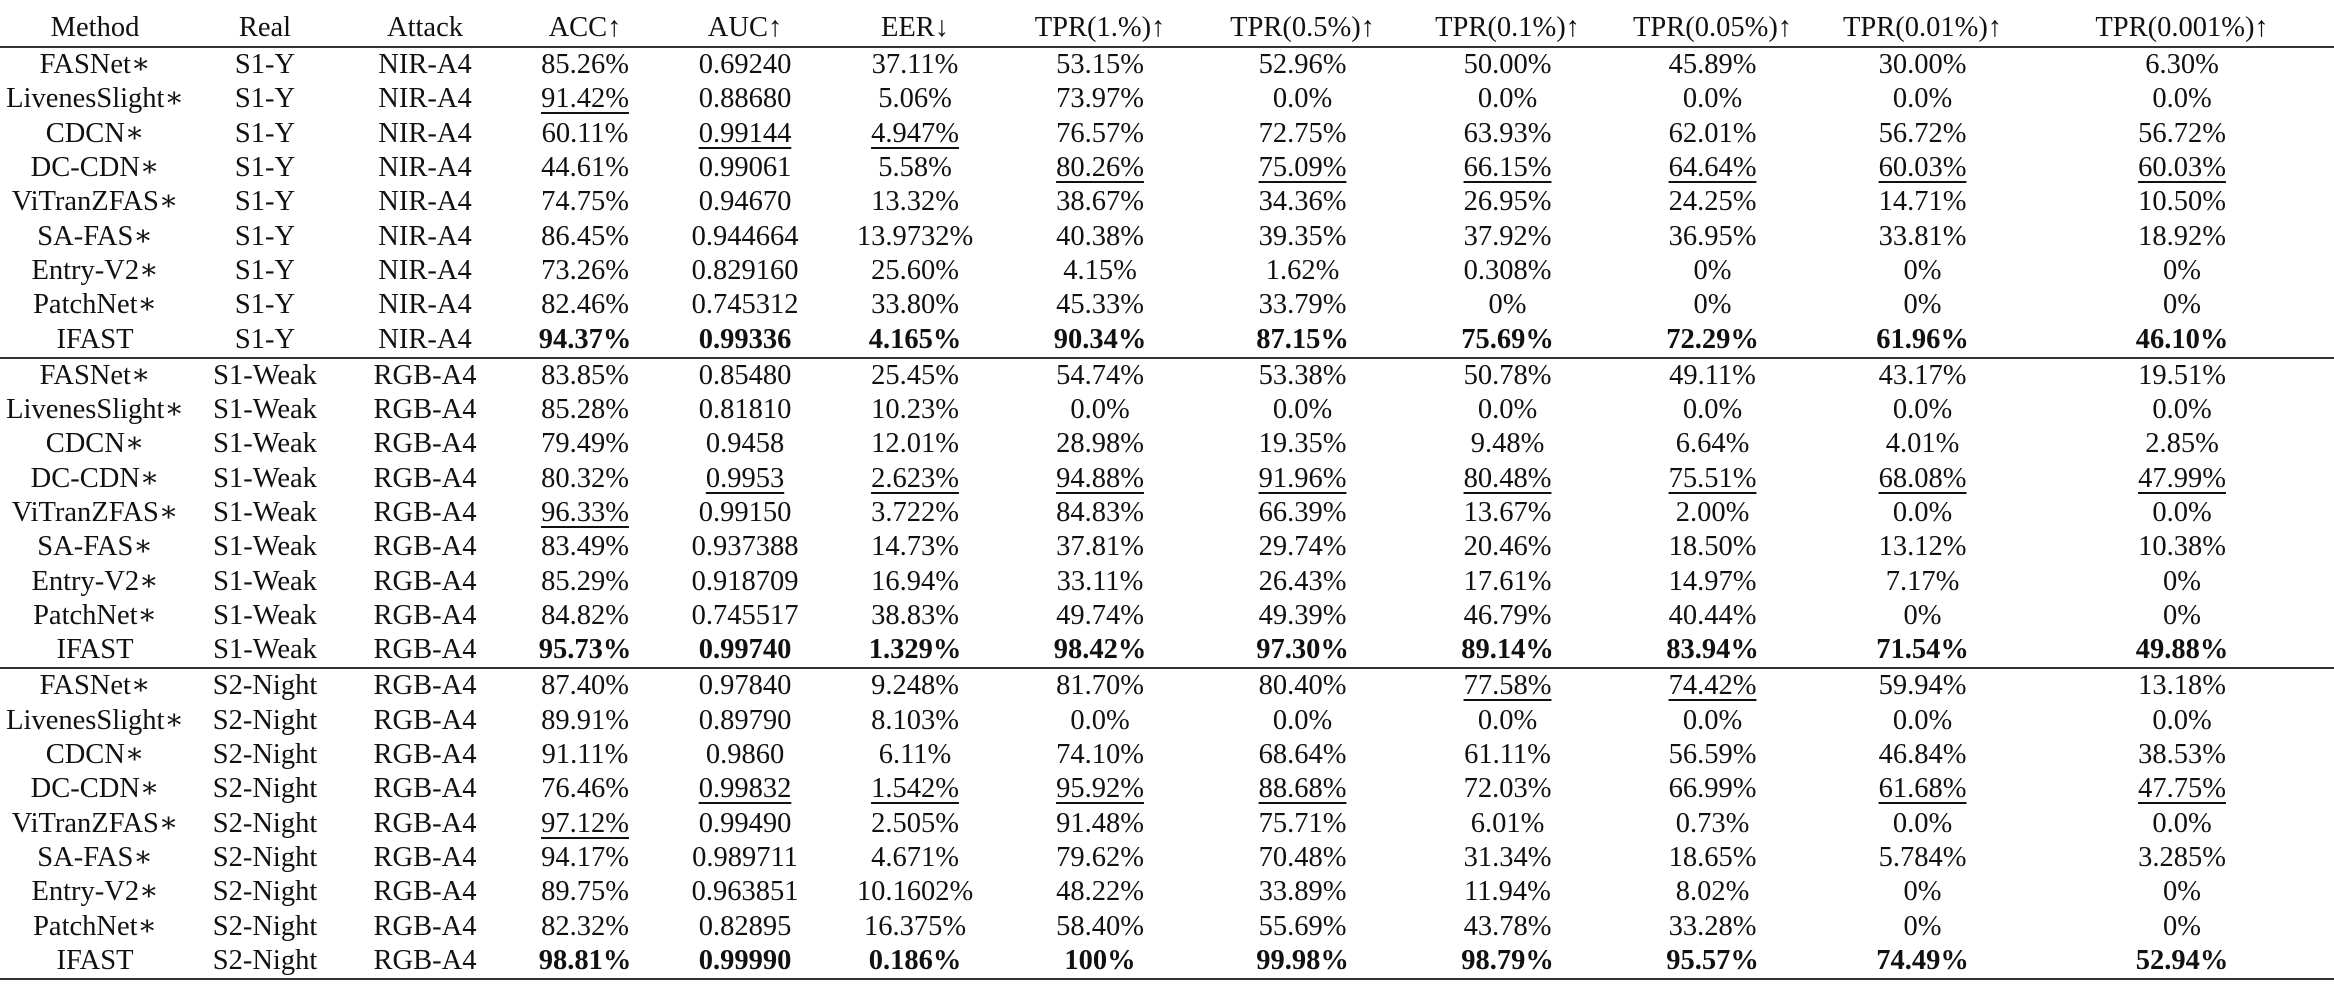 The width and height of the screenshot is (2334, 1004). Describe the element at coordinates (95, 686) in the screenshot. I see `cell-value: FASNet∗` at that location.